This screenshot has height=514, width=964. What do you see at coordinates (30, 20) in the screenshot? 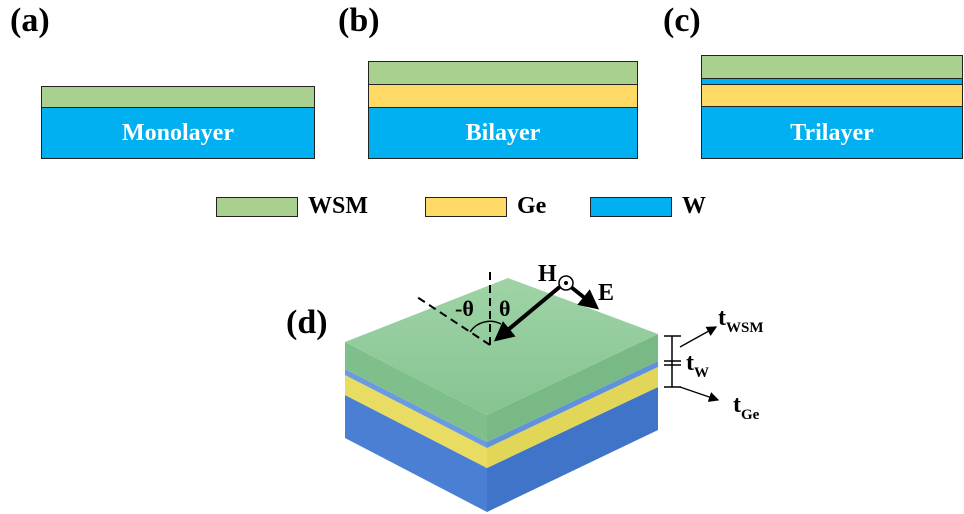
I see `panel-label-a: (a)` at bounding box center [30, 20].